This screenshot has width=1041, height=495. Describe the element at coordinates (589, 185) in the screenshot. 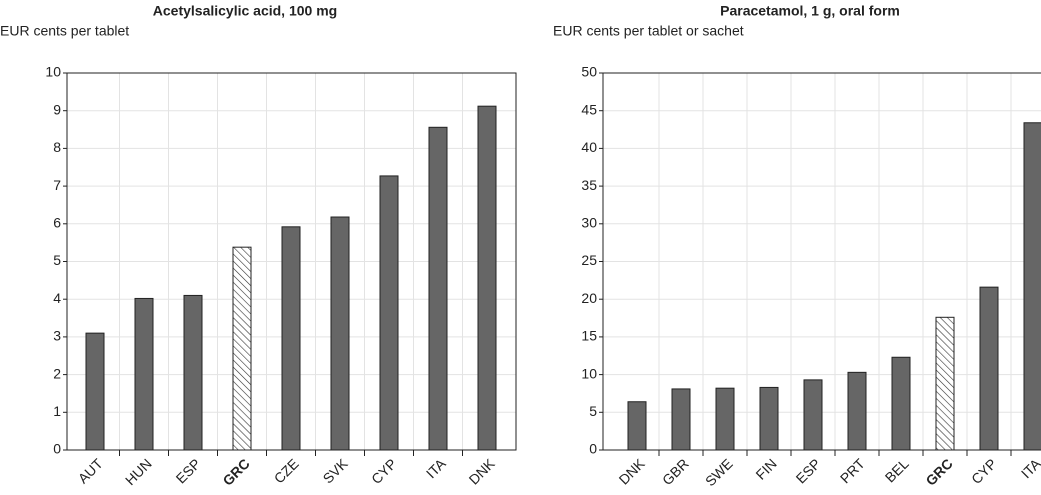

I see `y-tick-label: 35` at that location.